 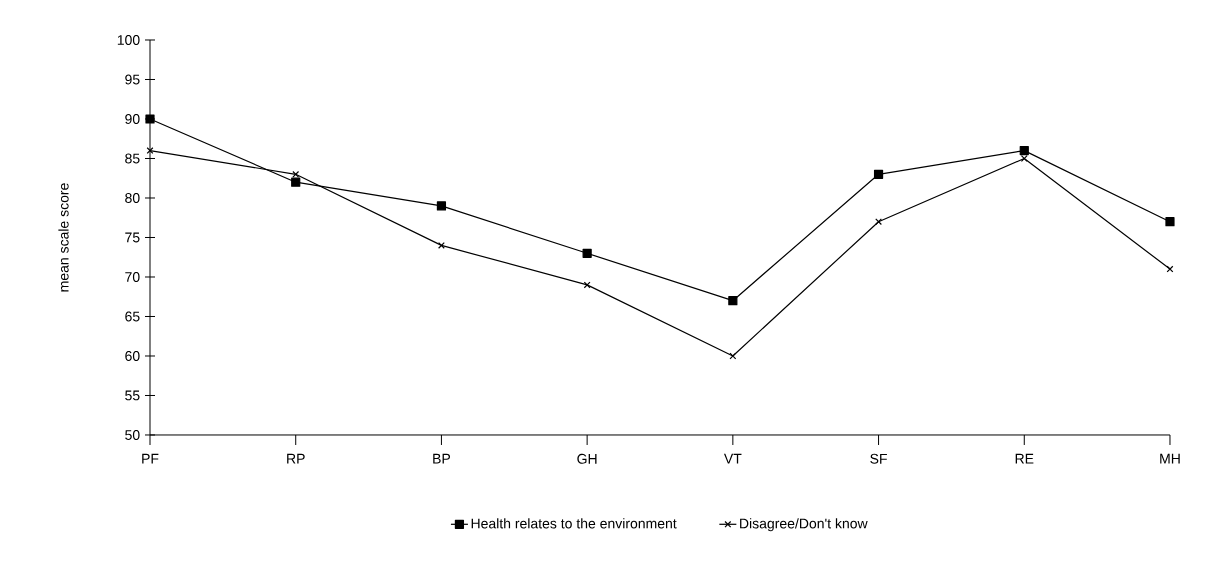 What do you see at coordinates (132, 237) in the screenshot?
I see `y-tick-label: 75` at bounding box center [132, 237].